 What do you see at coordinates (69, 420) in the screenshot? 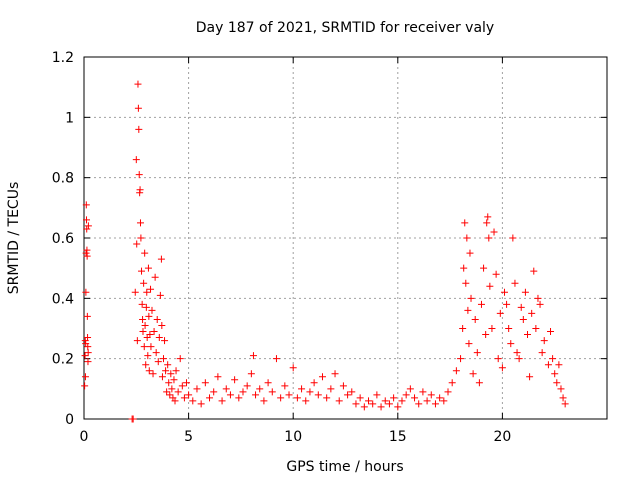
I see `y-tick-label: 0` at bounding box center [69, 420].